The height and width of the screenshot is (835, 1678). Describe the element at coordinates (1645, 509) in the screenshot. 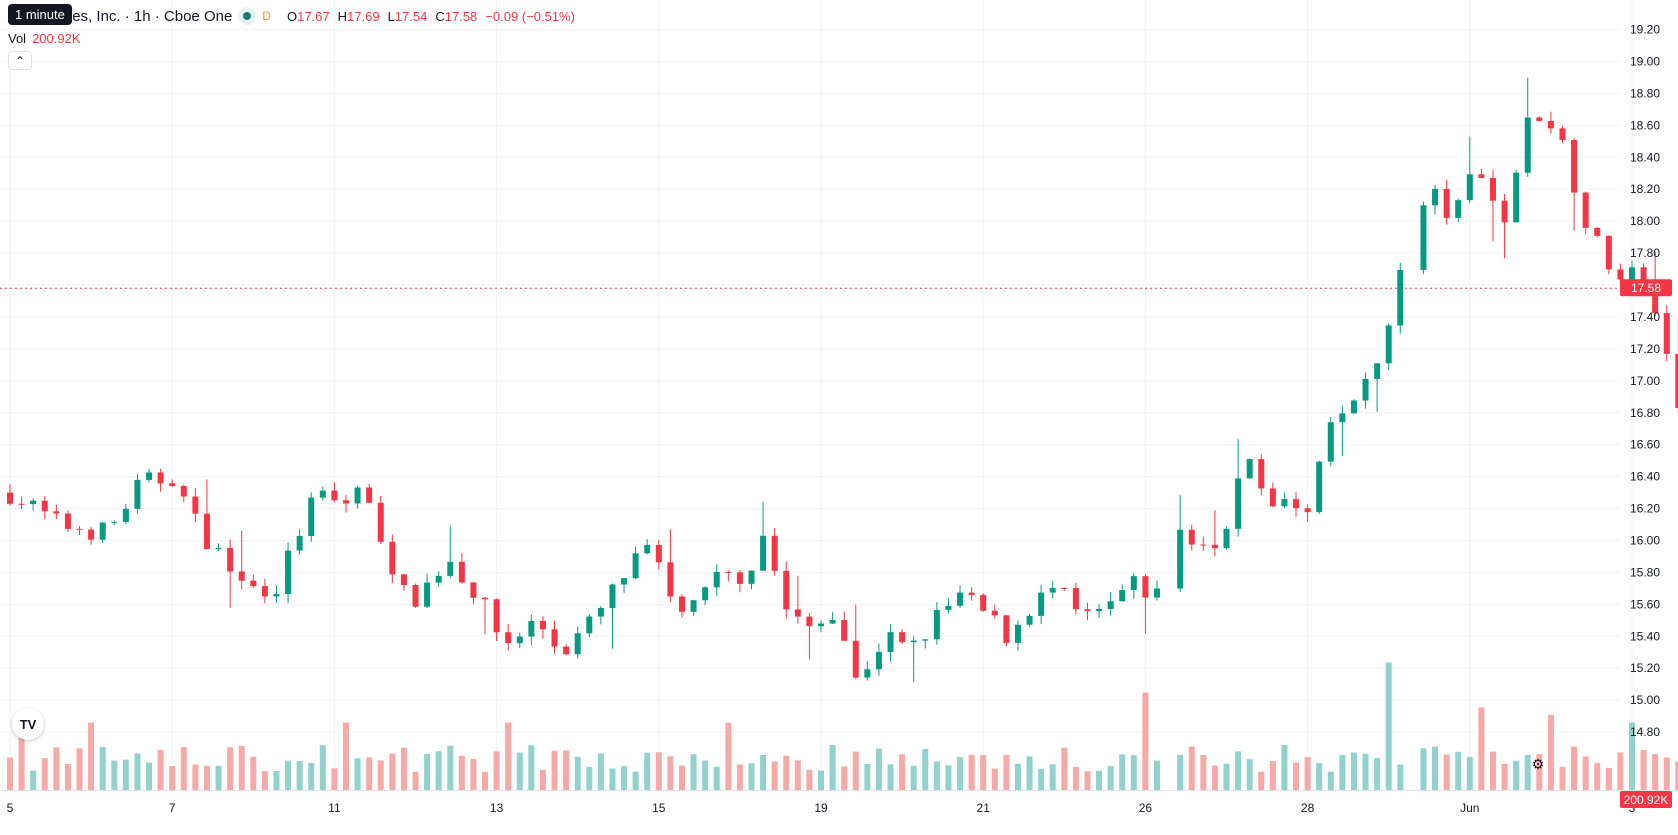

I see `price-tick-label: 16.20` at that location.